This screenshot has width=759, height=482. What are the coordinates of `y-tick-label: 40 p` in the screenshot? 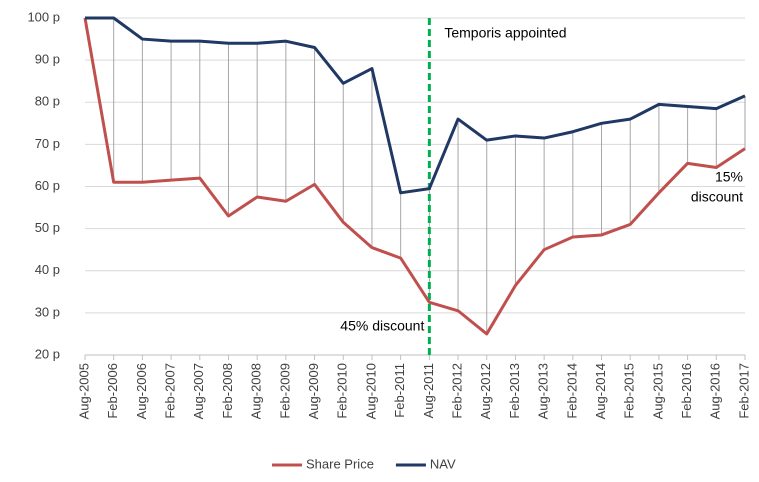 It's located at (47, 269).